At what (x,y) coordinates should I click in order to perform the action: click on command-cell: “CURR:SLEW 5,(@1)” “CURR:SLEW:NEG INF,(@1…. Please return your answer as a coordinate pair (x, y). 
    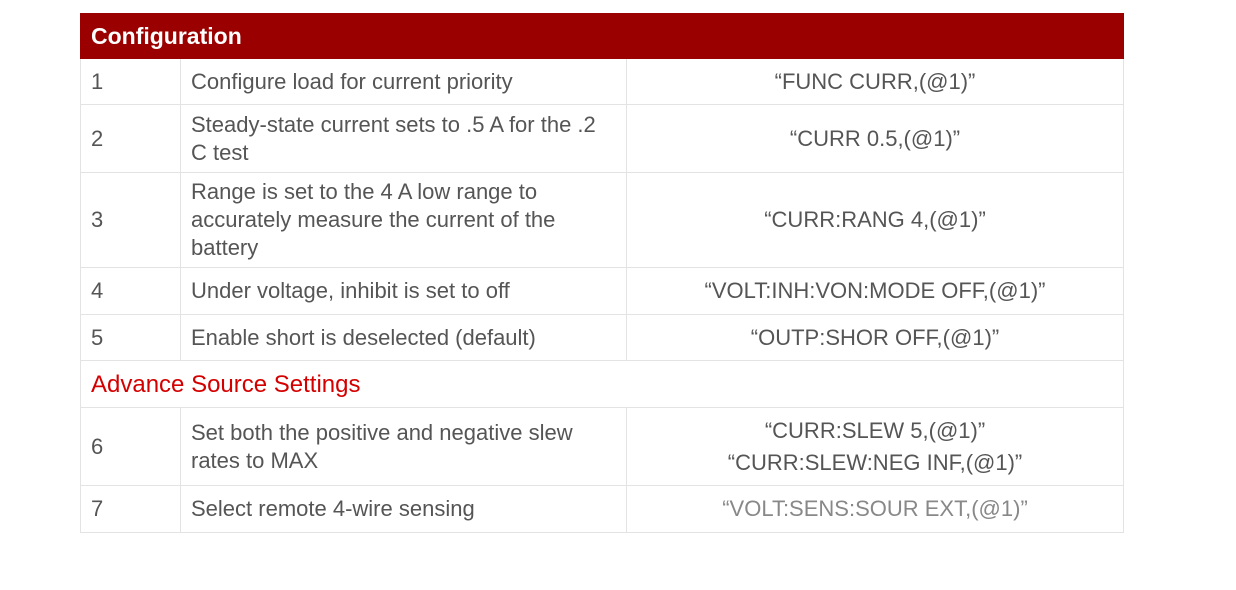
    Looking at the image, I should click on (875, 446).